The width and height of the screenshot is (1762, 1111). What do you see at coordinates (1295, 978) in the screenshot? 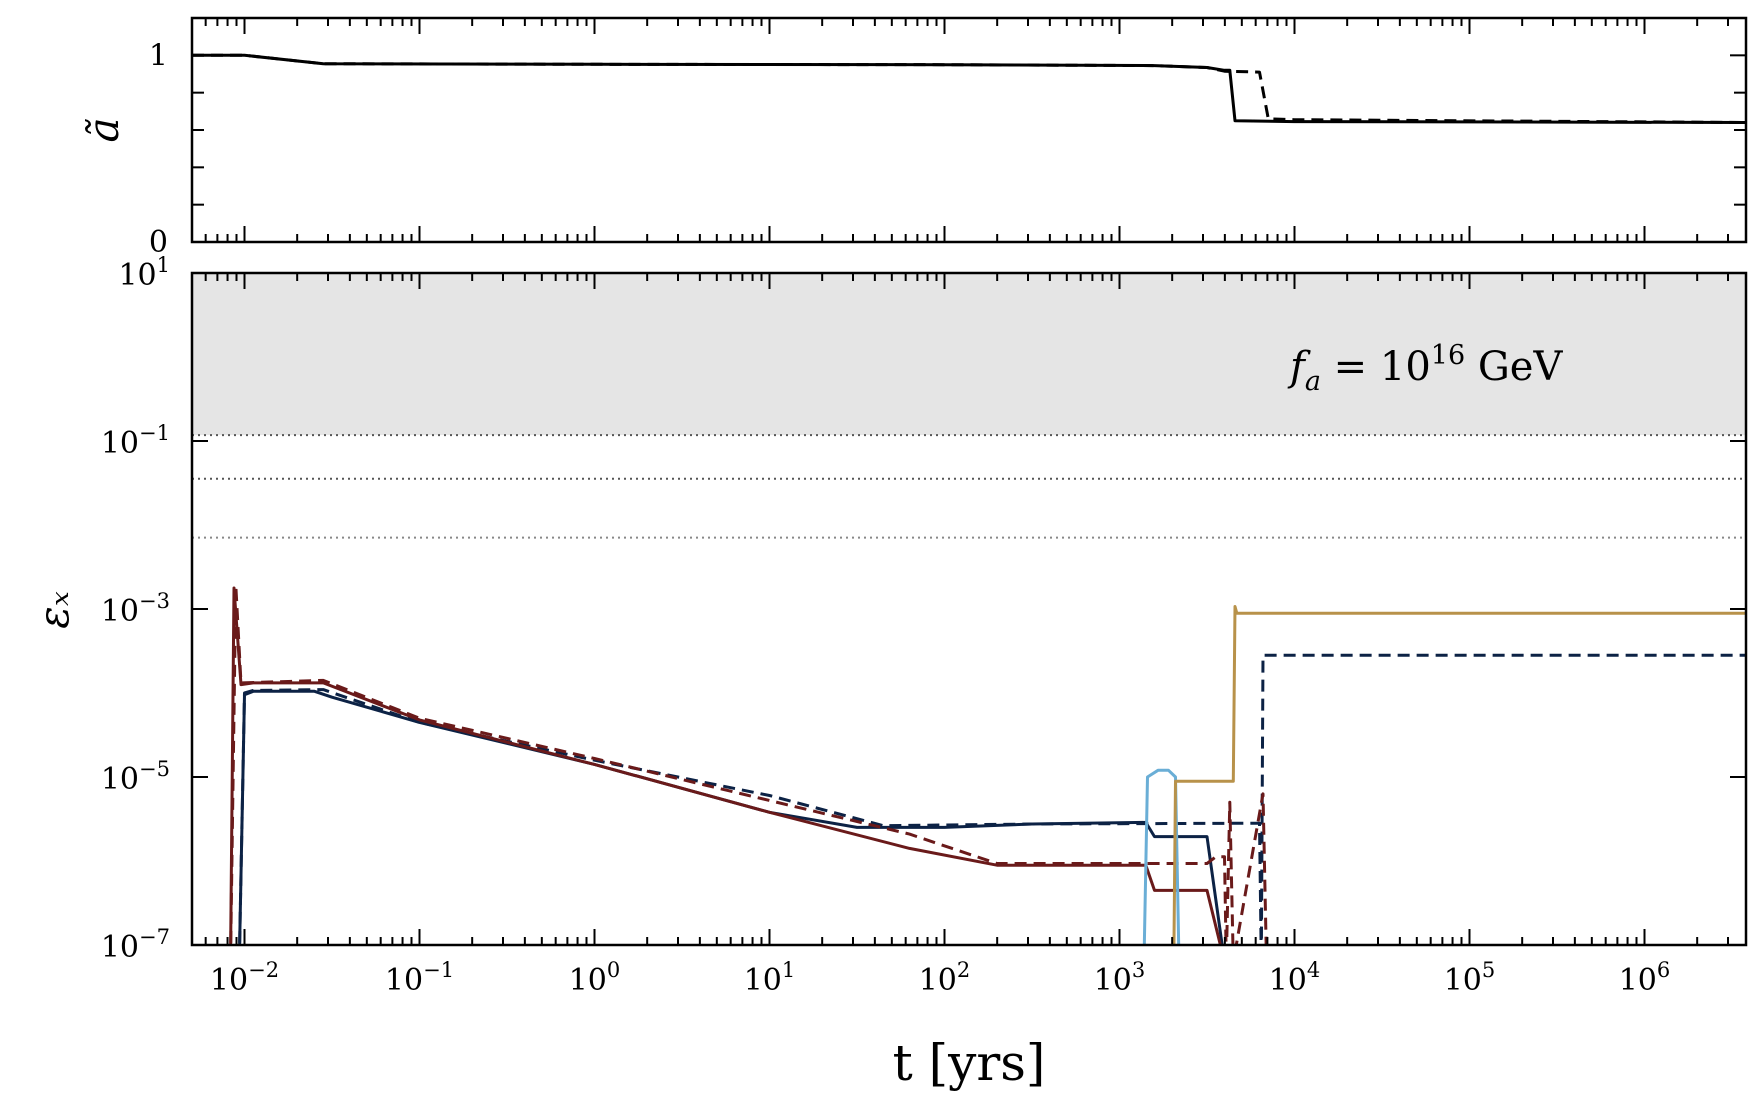
I see `bottom-xtick-label: 10⁴` at bounding box center [1295, 978].